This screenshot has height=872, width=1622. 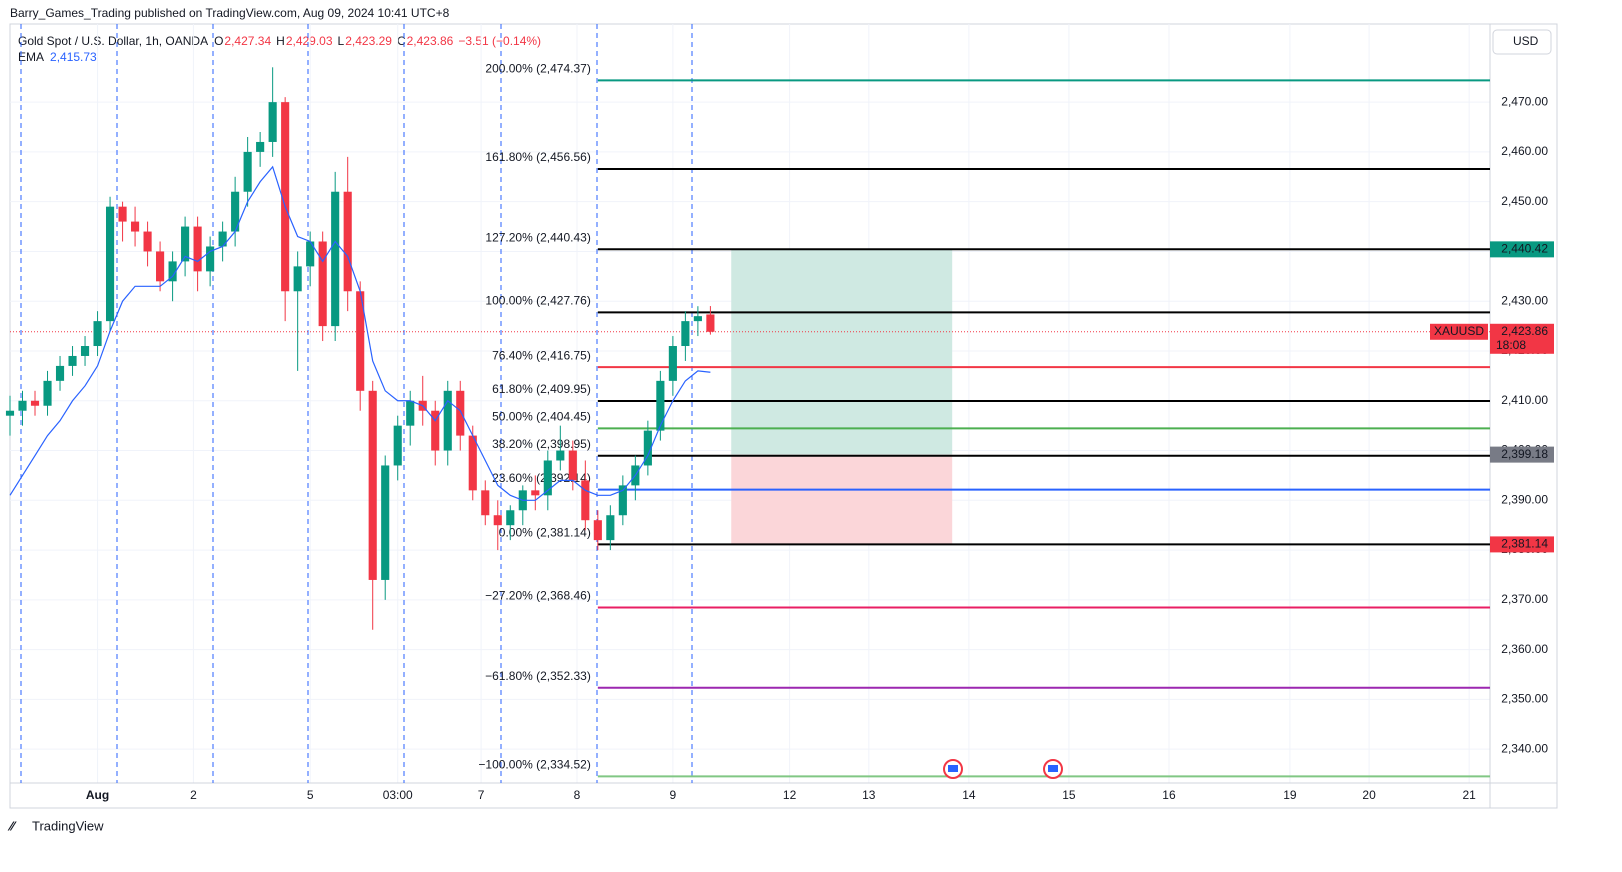 What do you see at coordinates (1524, 331) in the screenshot?
I see `price-badge-label: 2,423.86` at bounding box center [1524, 331].